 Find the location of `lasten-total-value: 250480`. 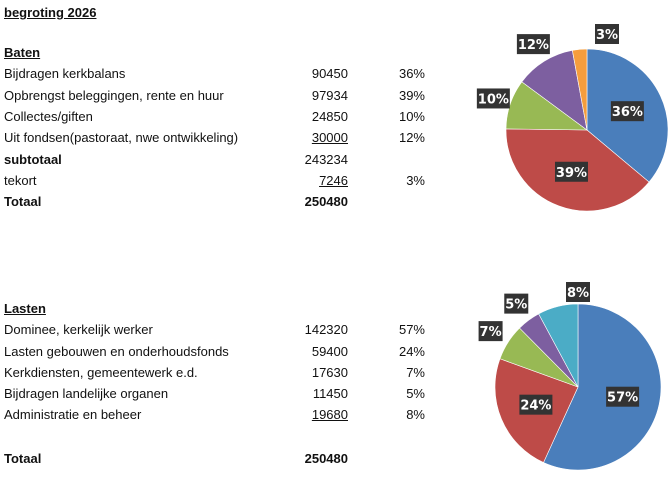

lasten-total-value: 250480 is located at coordinates (326, 458).